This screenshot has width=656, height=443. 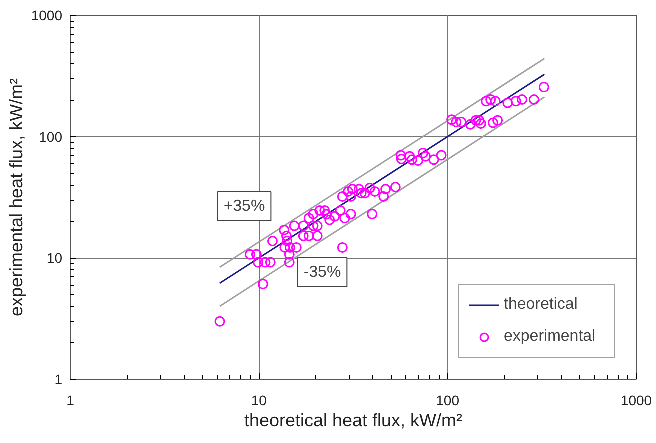 I want to click on x-tick-label: 100, so click(x=448, y=400).